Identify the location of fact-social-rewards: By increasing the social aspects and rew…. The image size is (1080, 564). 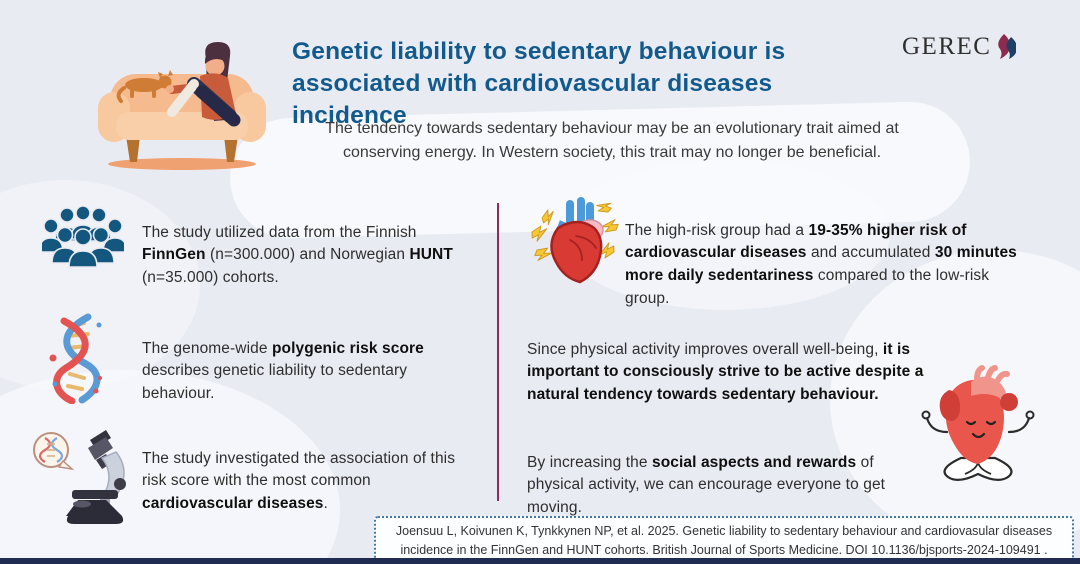
(706, 485).